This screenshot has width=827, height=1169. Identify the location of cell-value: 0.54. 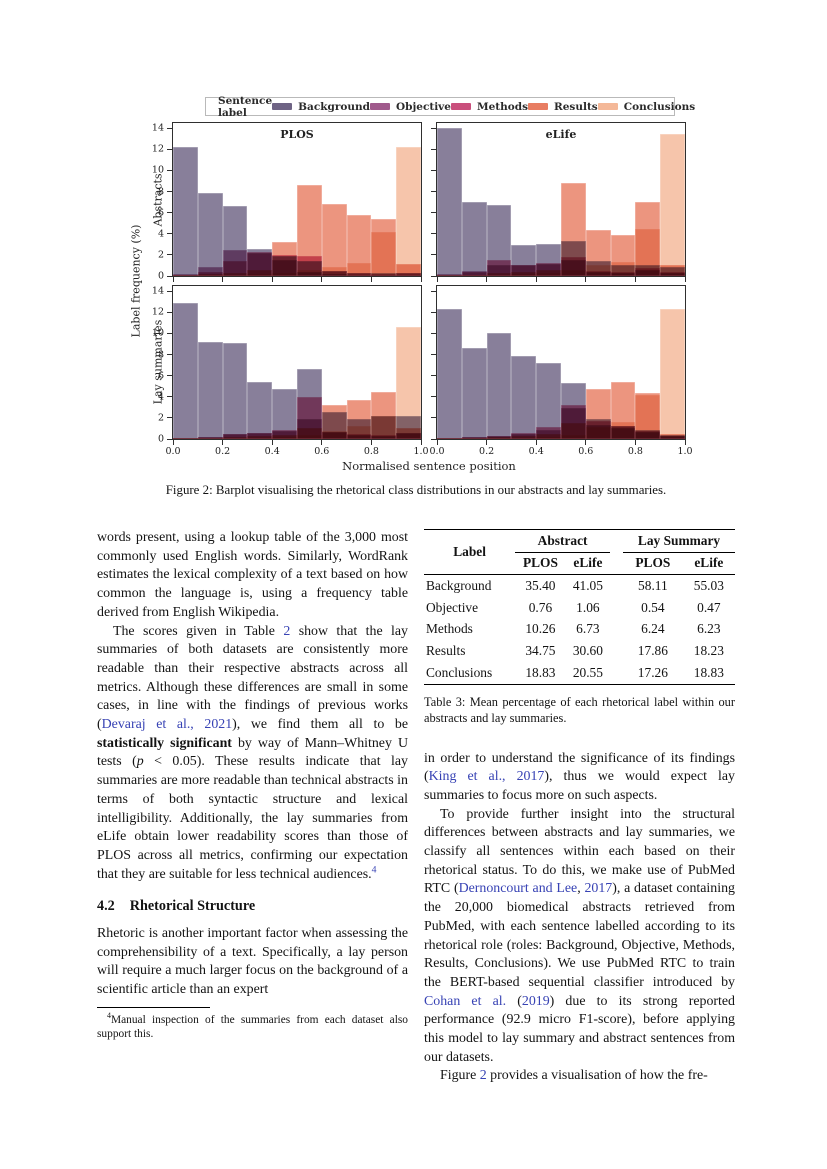
(653, 607).